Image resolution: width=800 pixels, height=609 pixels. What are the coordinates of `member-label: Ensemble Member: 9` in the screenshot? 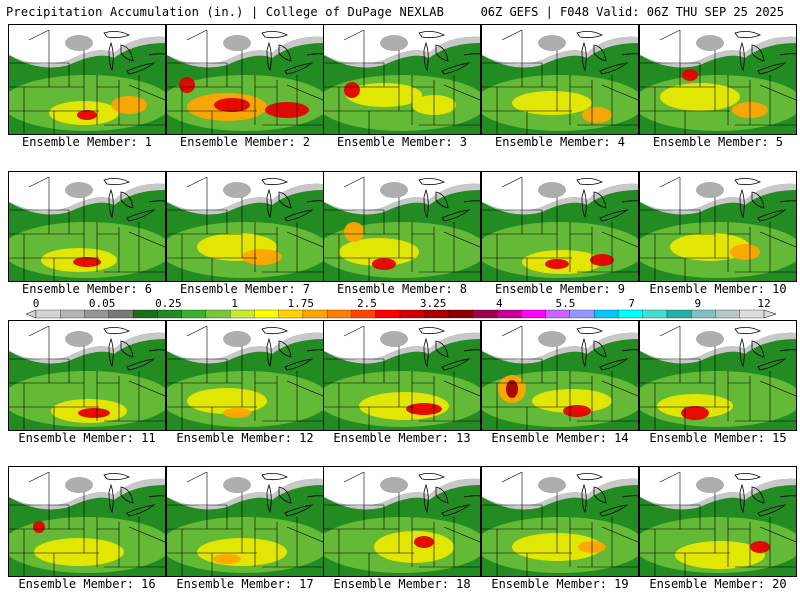 It's located at (560, 289).